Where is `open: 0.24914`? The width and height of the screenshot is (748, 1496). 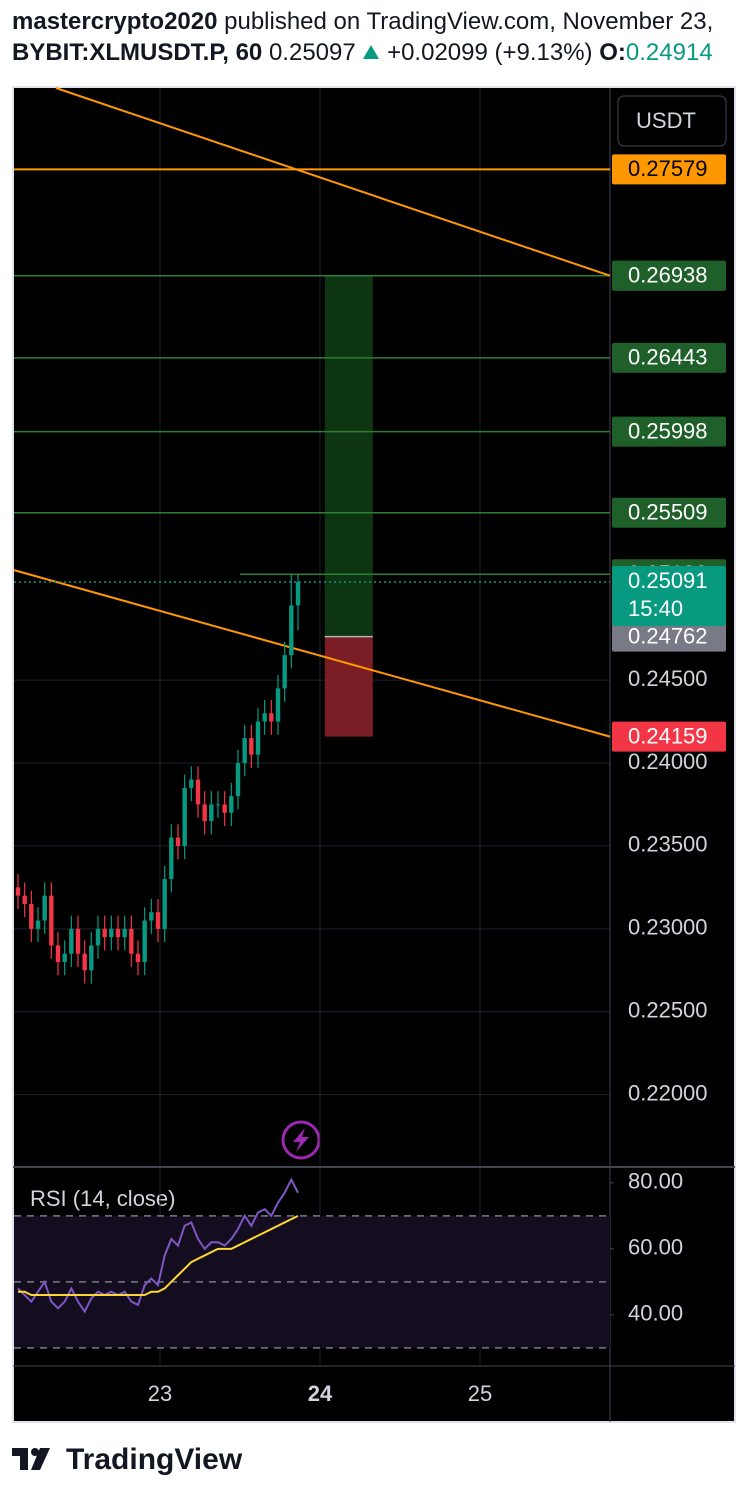 open: 0.24914 is located at coordinates (669, 52).